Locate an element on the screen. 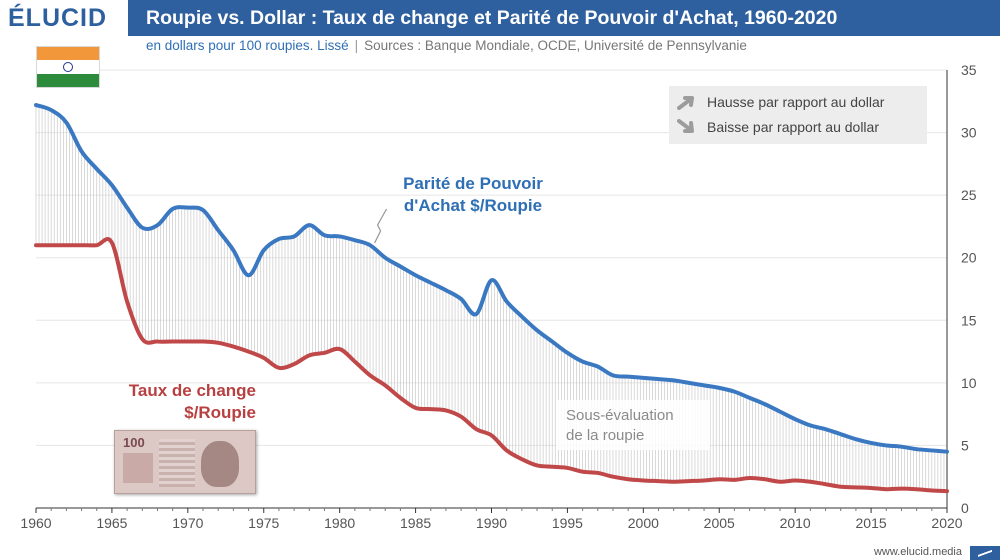  flag-saffron-band is located at coordinates (68, 54).